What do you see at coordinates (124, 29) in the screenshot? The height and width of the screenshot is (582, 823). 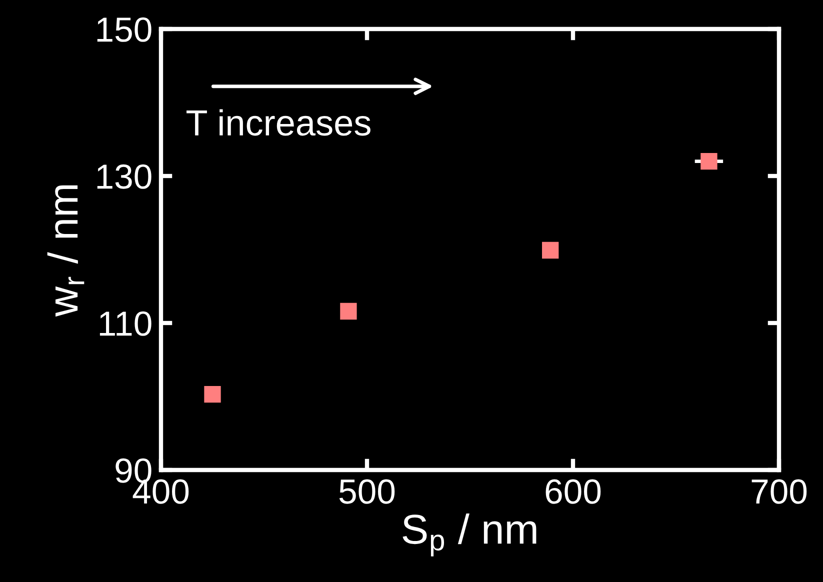 I see `y-tick-label: 150` at bounding box center [124, 29].